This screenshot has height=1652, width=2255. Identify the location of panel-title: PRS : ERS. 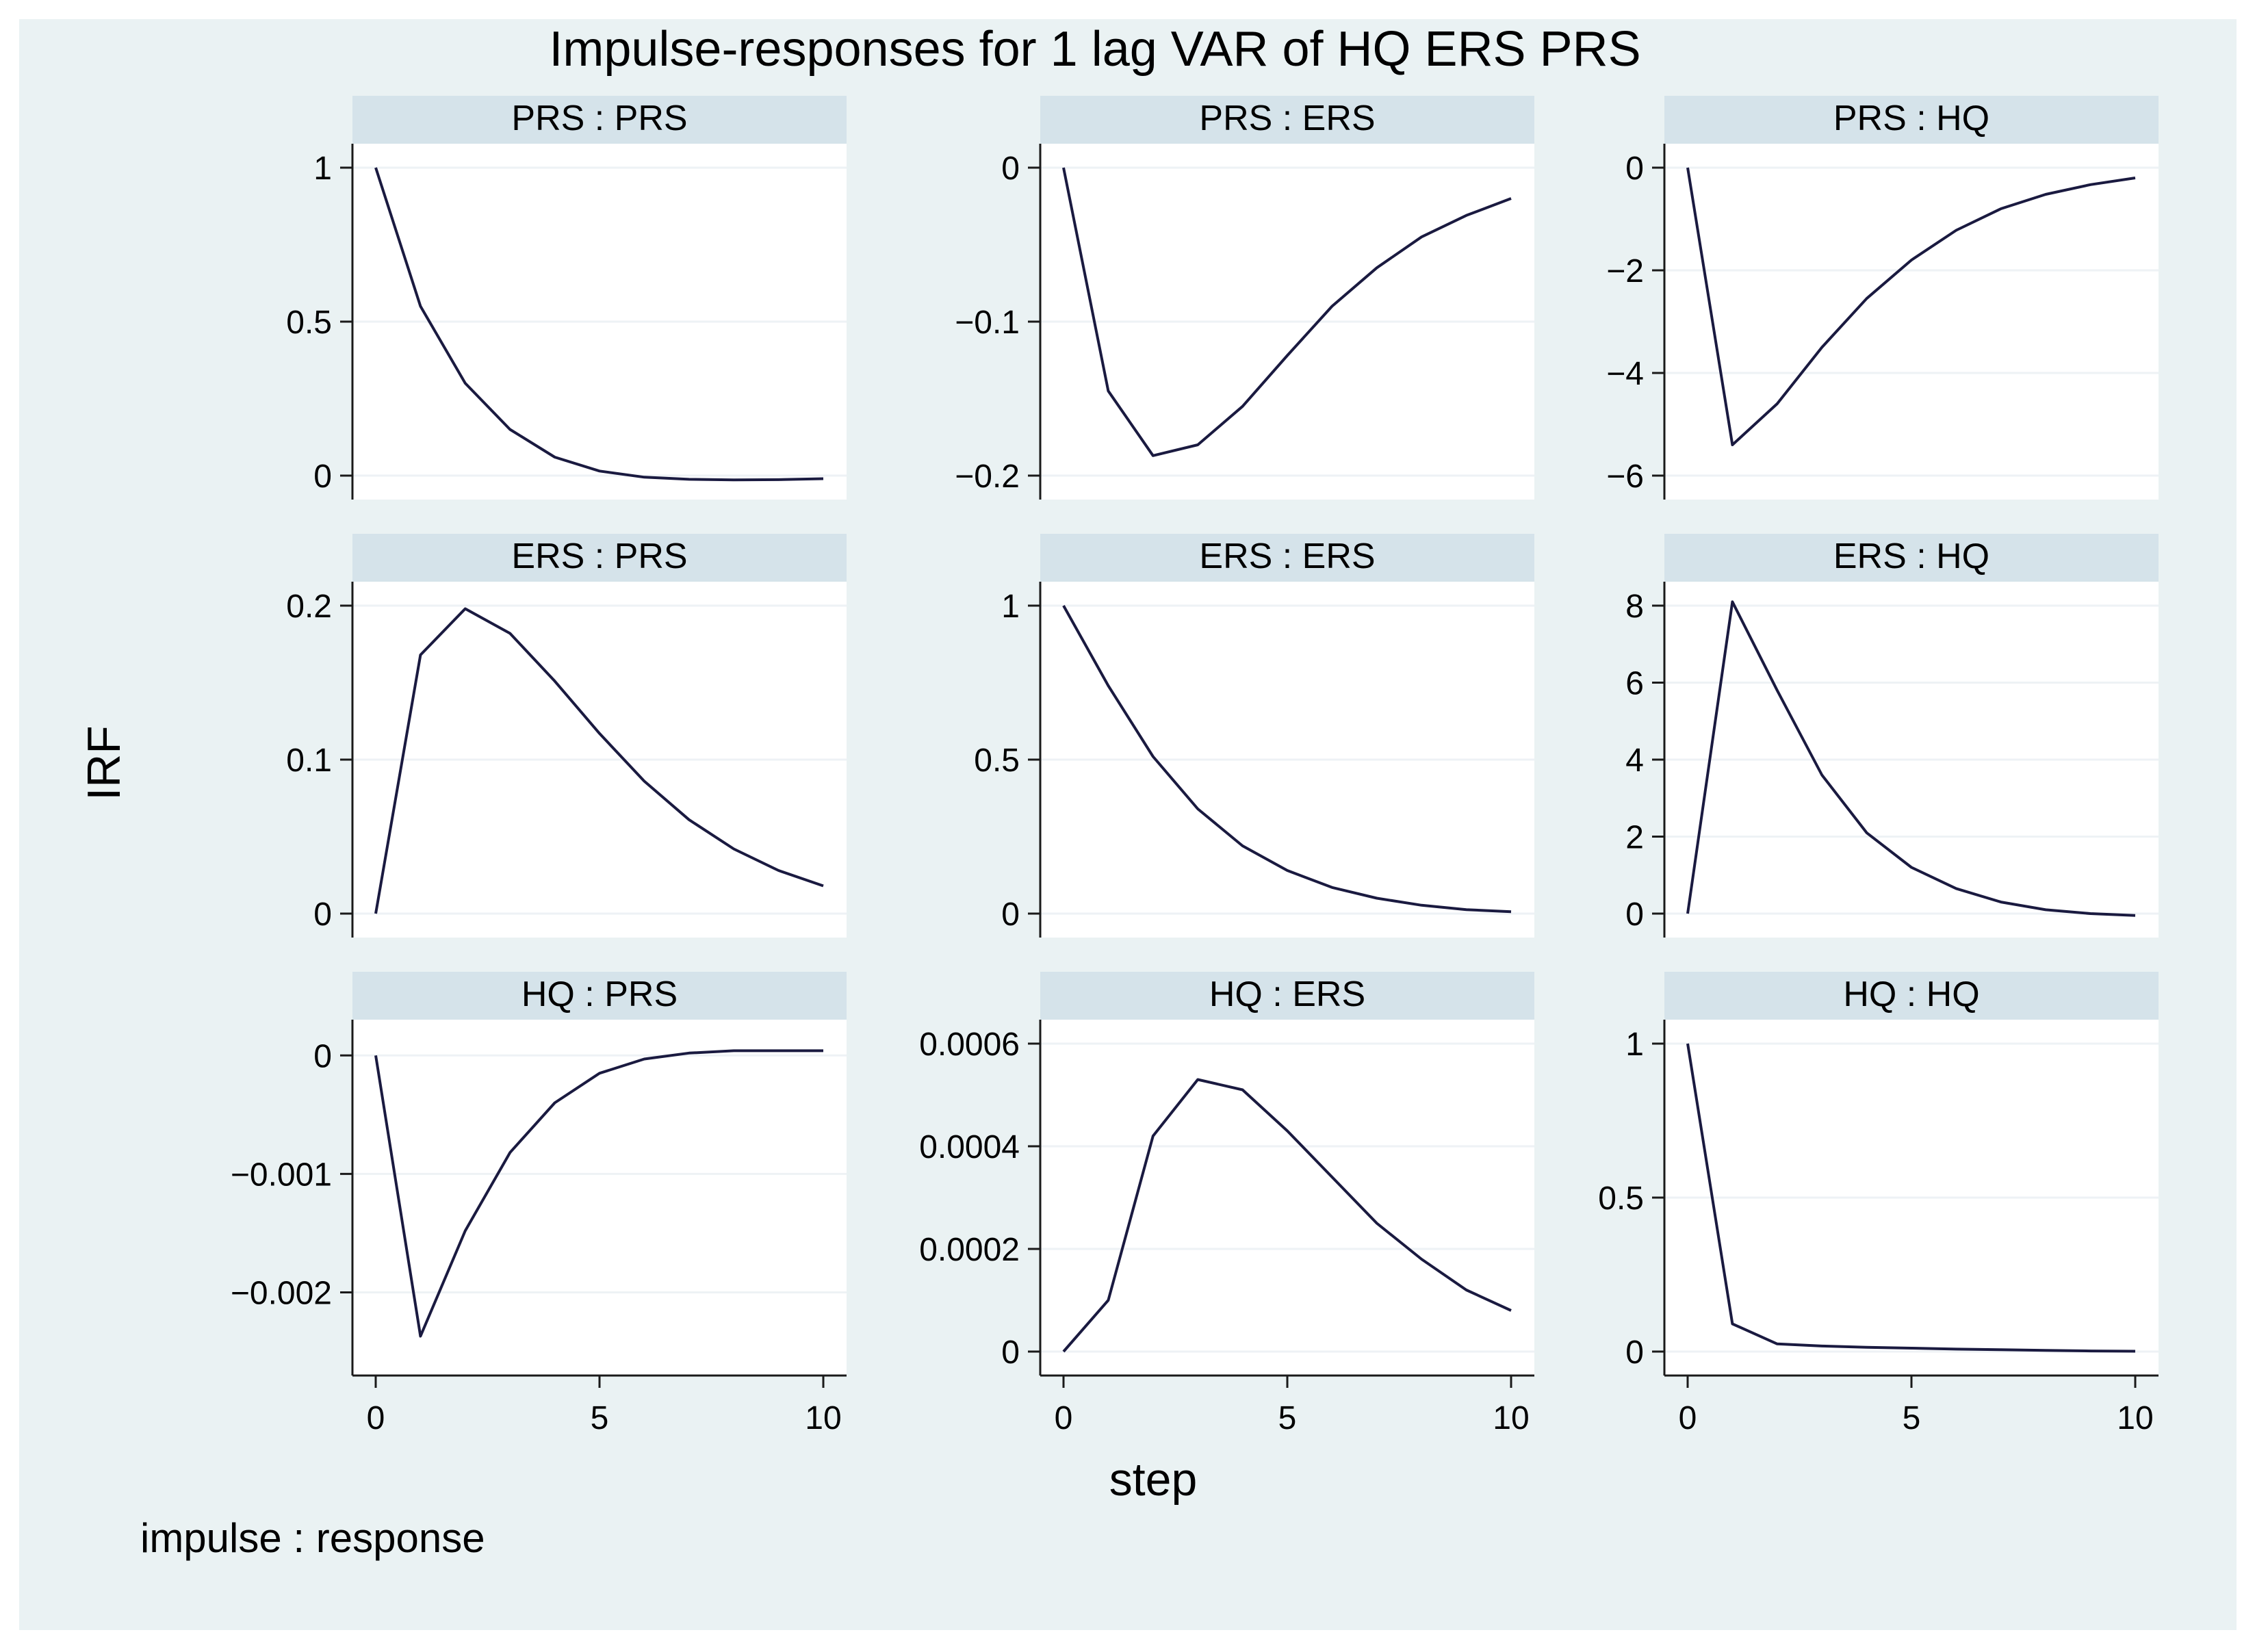
(1287, 119).